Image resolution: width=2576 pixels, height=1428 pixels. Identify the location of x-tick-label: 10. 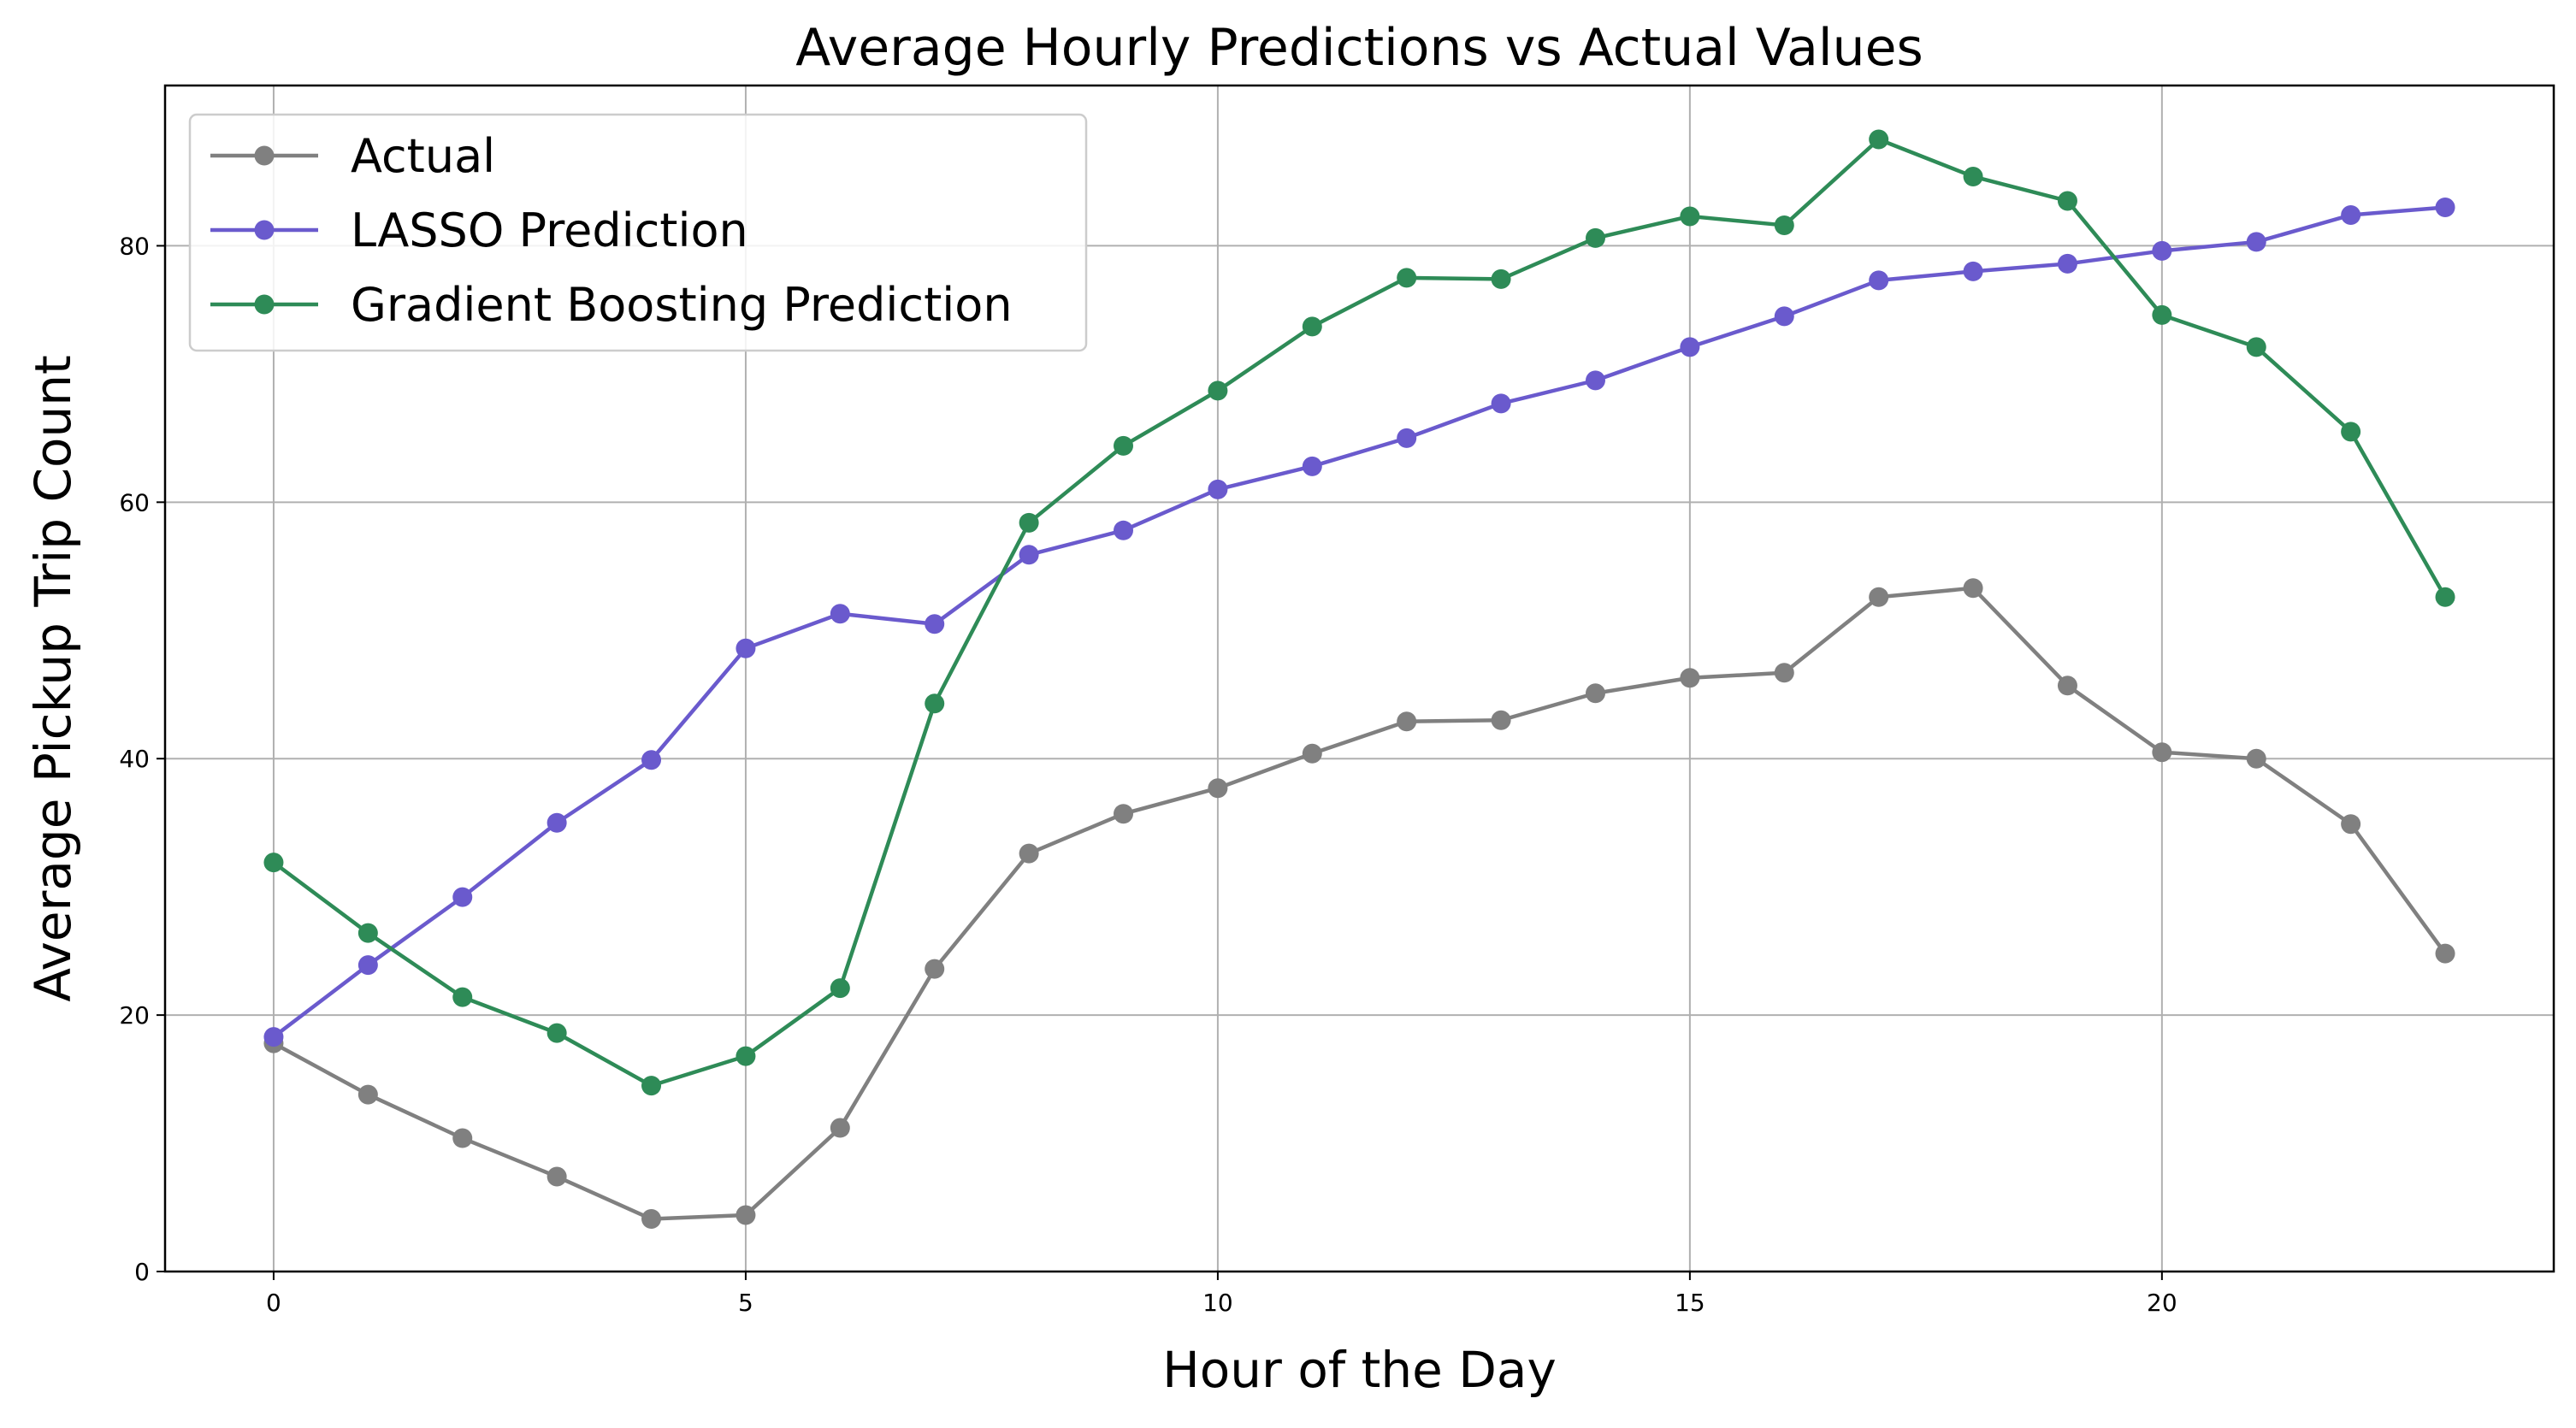
(1217, 1303).